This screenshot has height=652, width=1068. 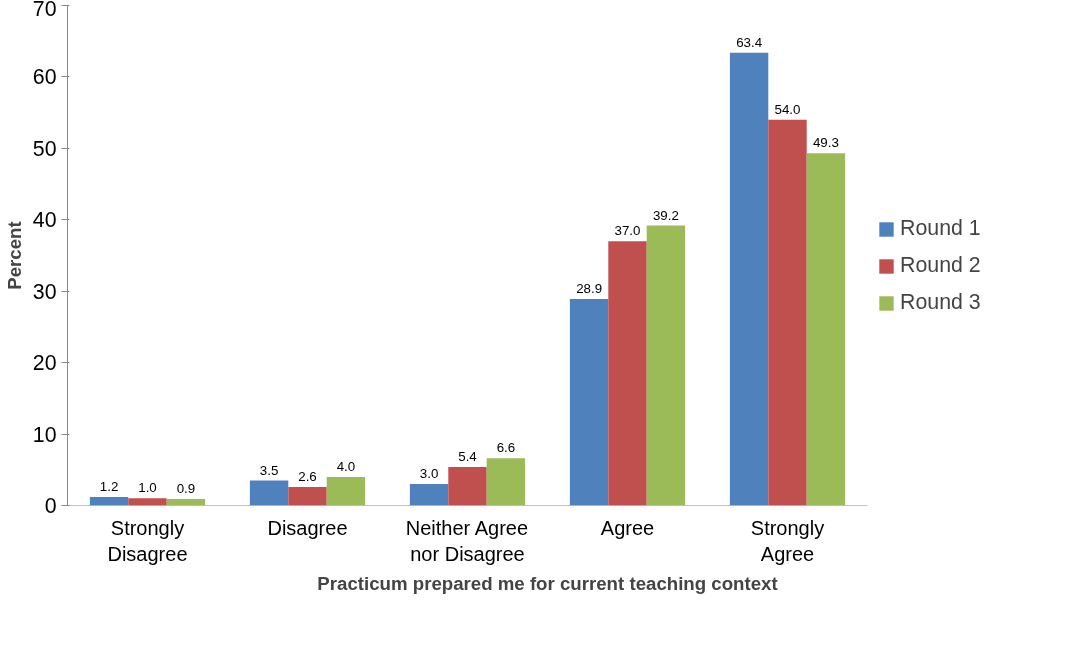 I want to click on x-tick-label: Neither Agree nor Disagree, so click(x=467, y=540).